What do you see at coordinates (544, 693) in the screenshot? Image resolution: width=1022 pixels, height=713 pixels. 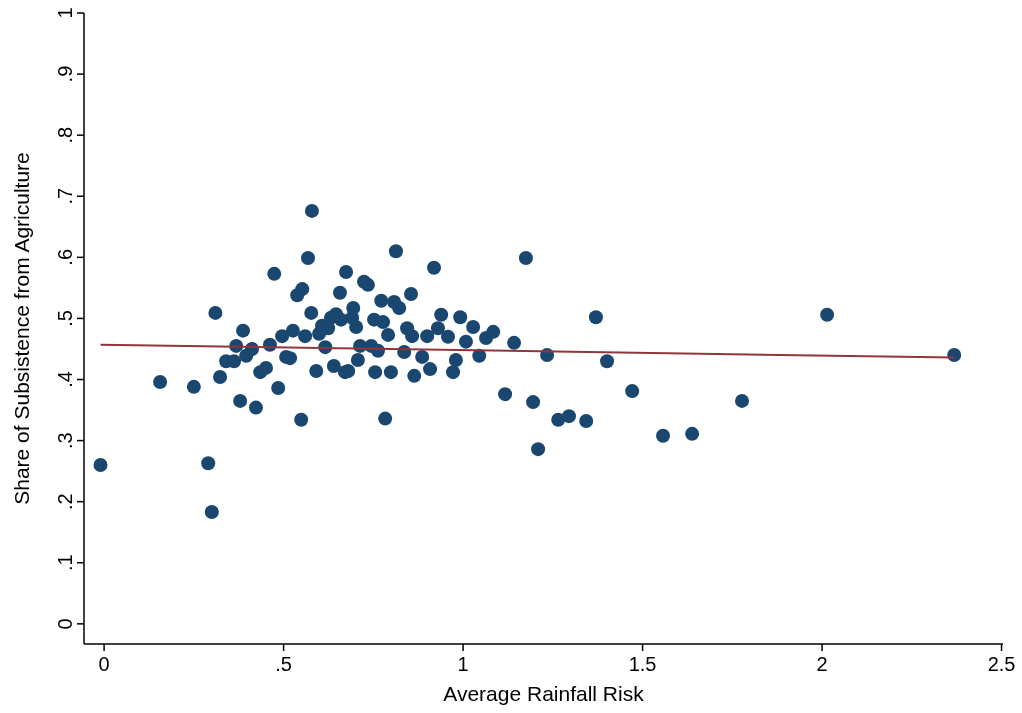 I see `x-axis-title: Average Rainfall Risk` at bounding box center [544, 693].